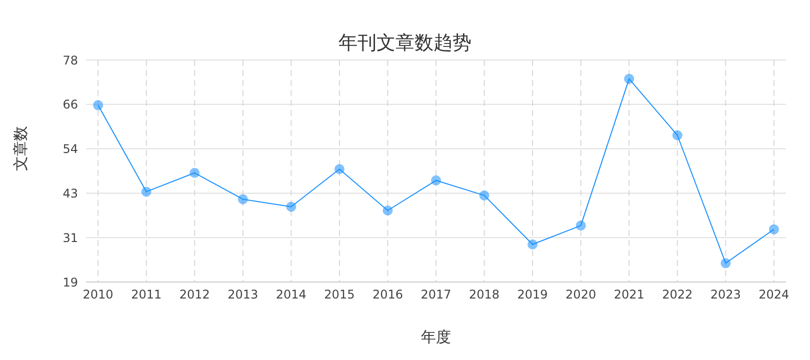 This screenshot has width=810, height=360. Describe the element at coordinates (70, 193) in the screenshot. I see `y-tick-label: 43` at that location.